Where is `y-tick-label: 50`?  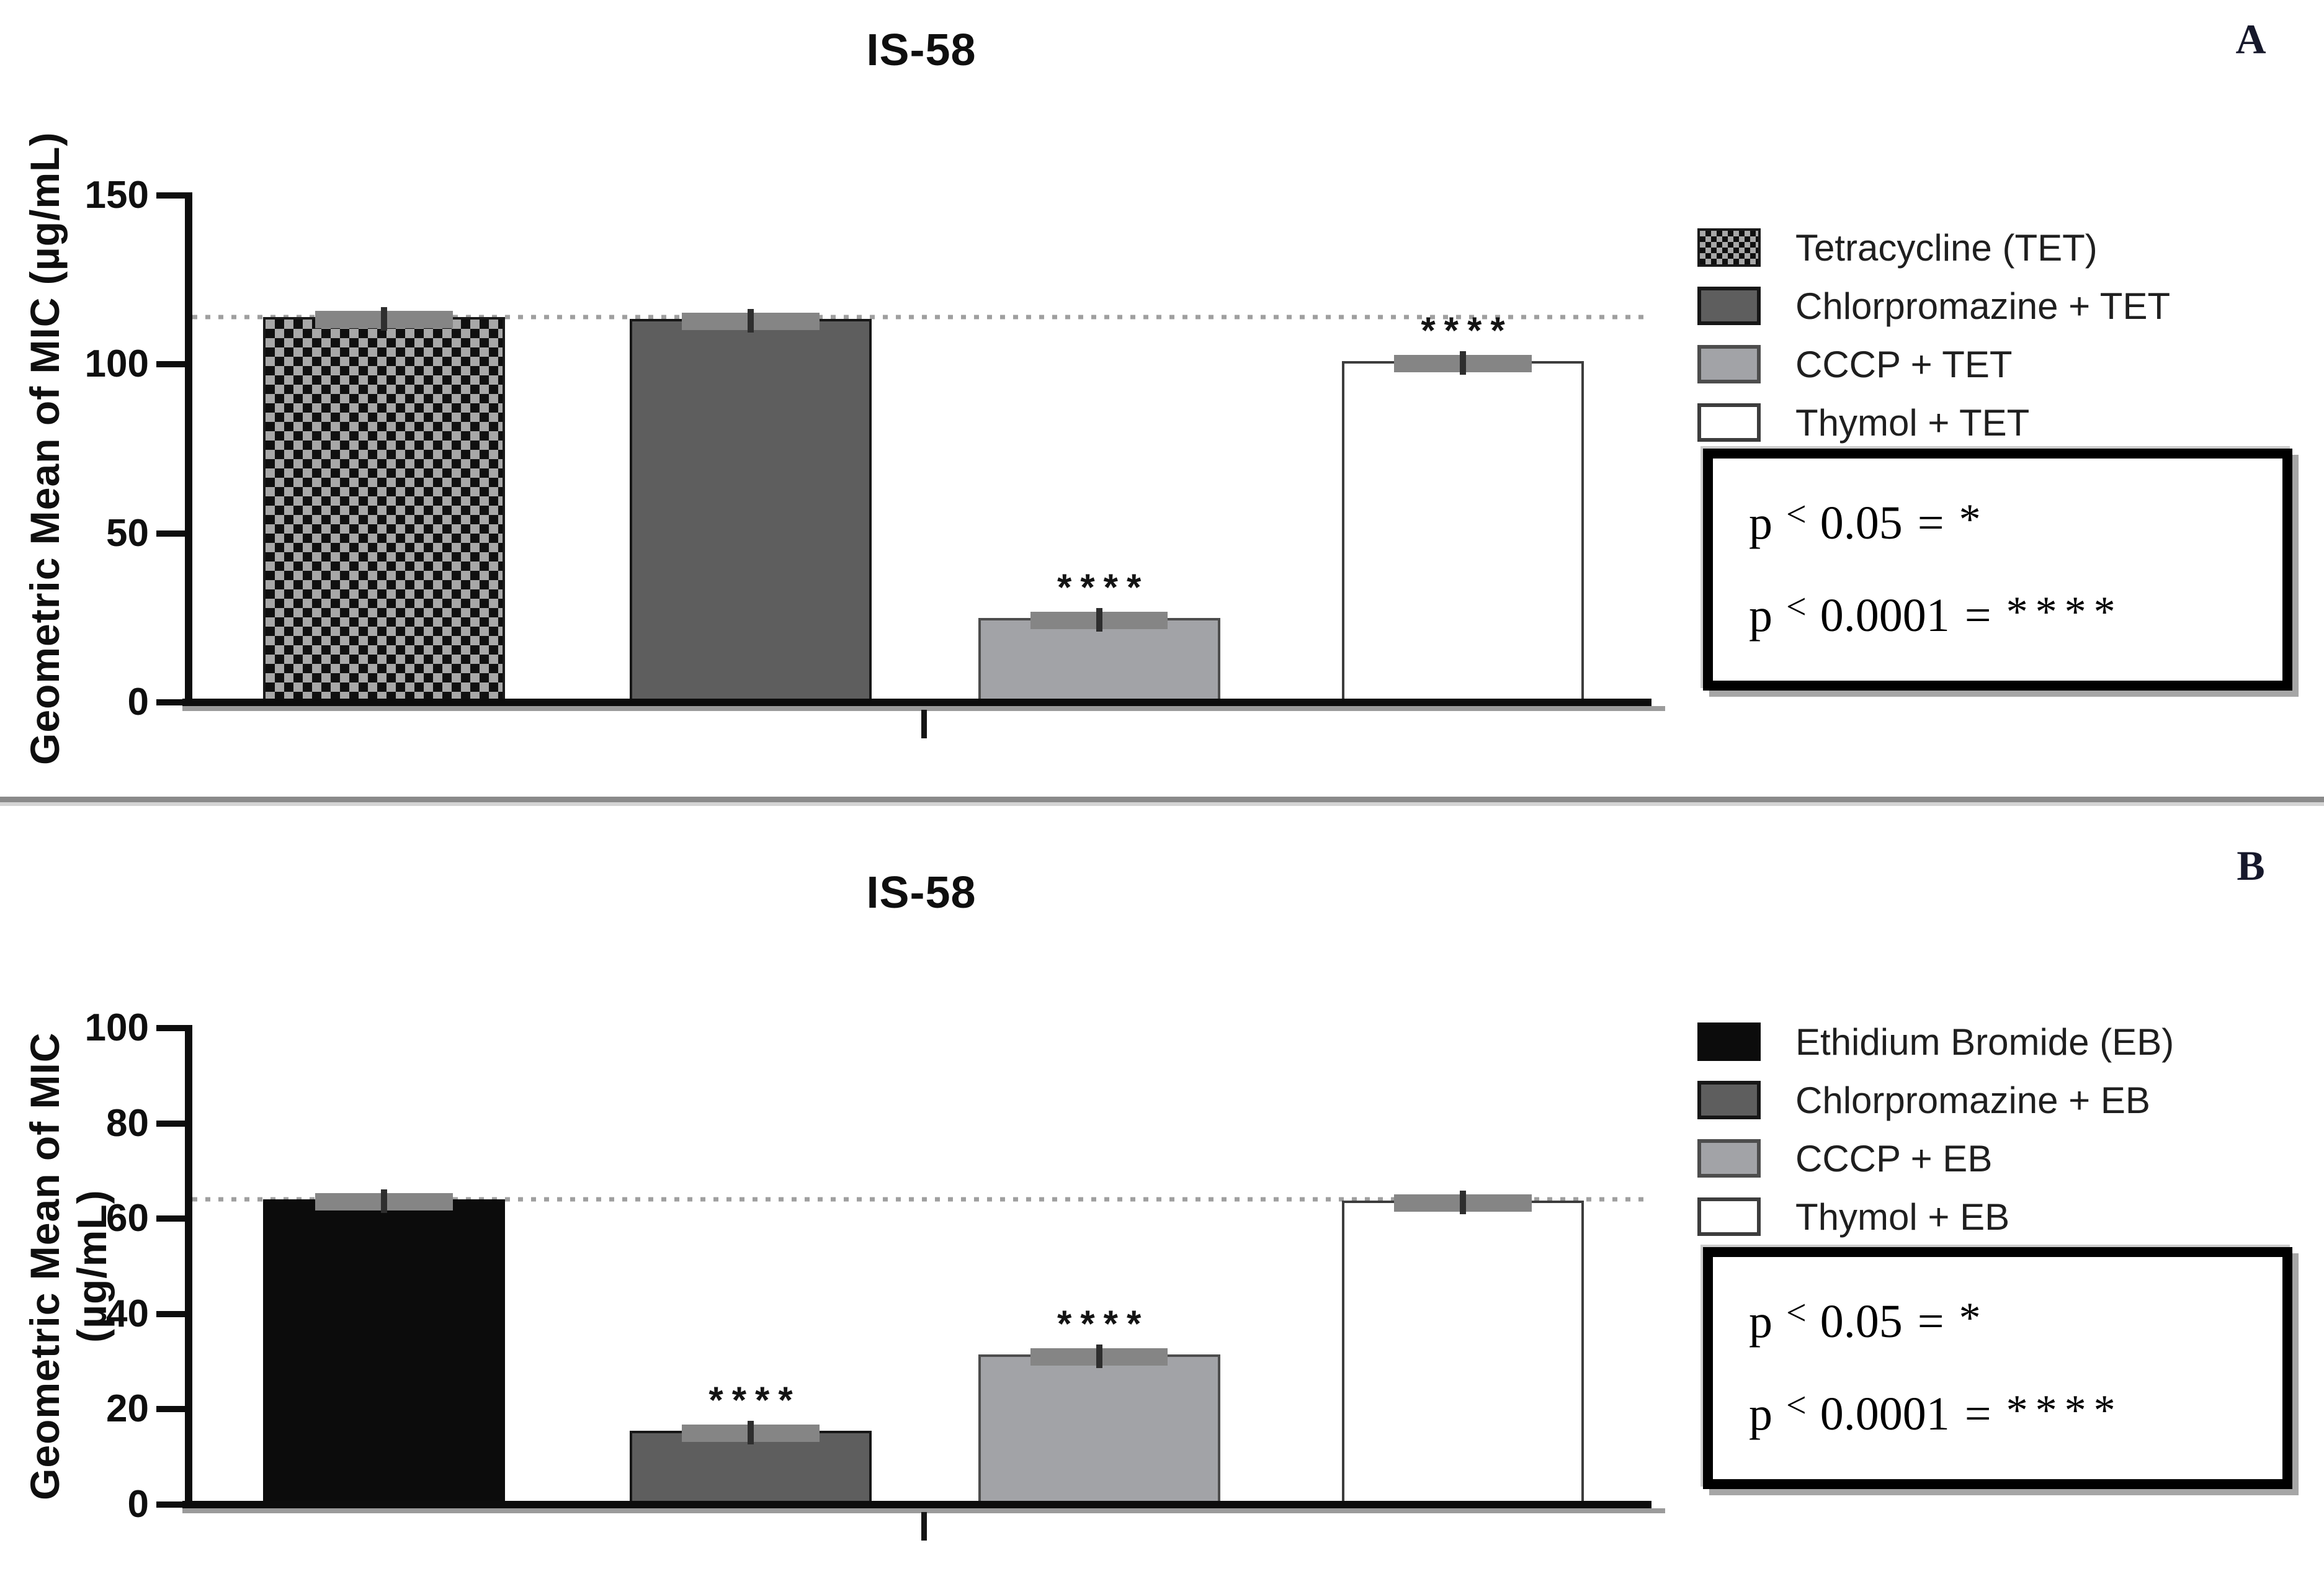 y-tick-label: 50 is located at coordinates (127, 533).